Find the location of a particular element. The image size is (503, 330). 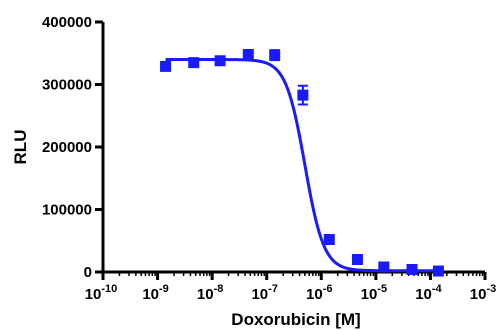

x-tick-label: 10⁻⁵ is located at coordinates (374, 293).